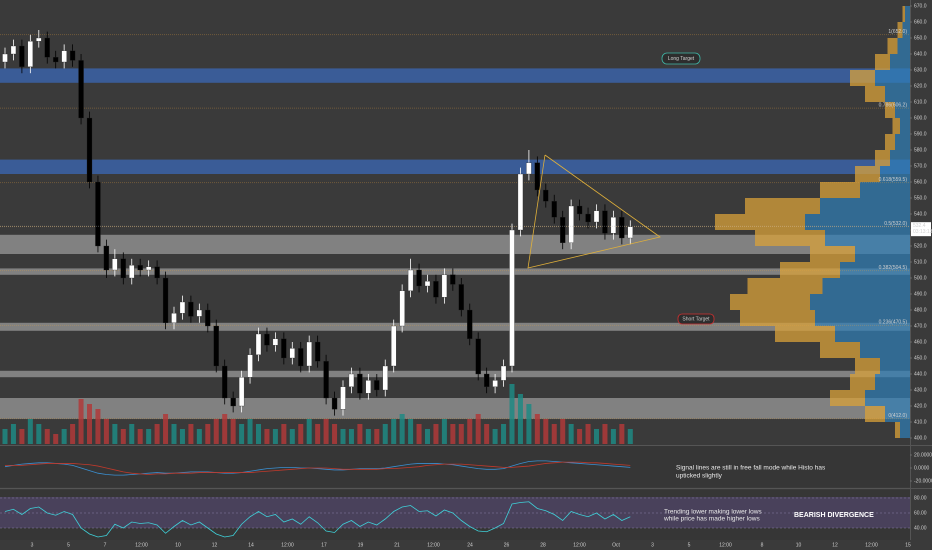 This screenshot has height=550, width=932. Describe the element at coordinates (920, 102) in the screenshot. I see `y-tick-label: 610.0` at that location.